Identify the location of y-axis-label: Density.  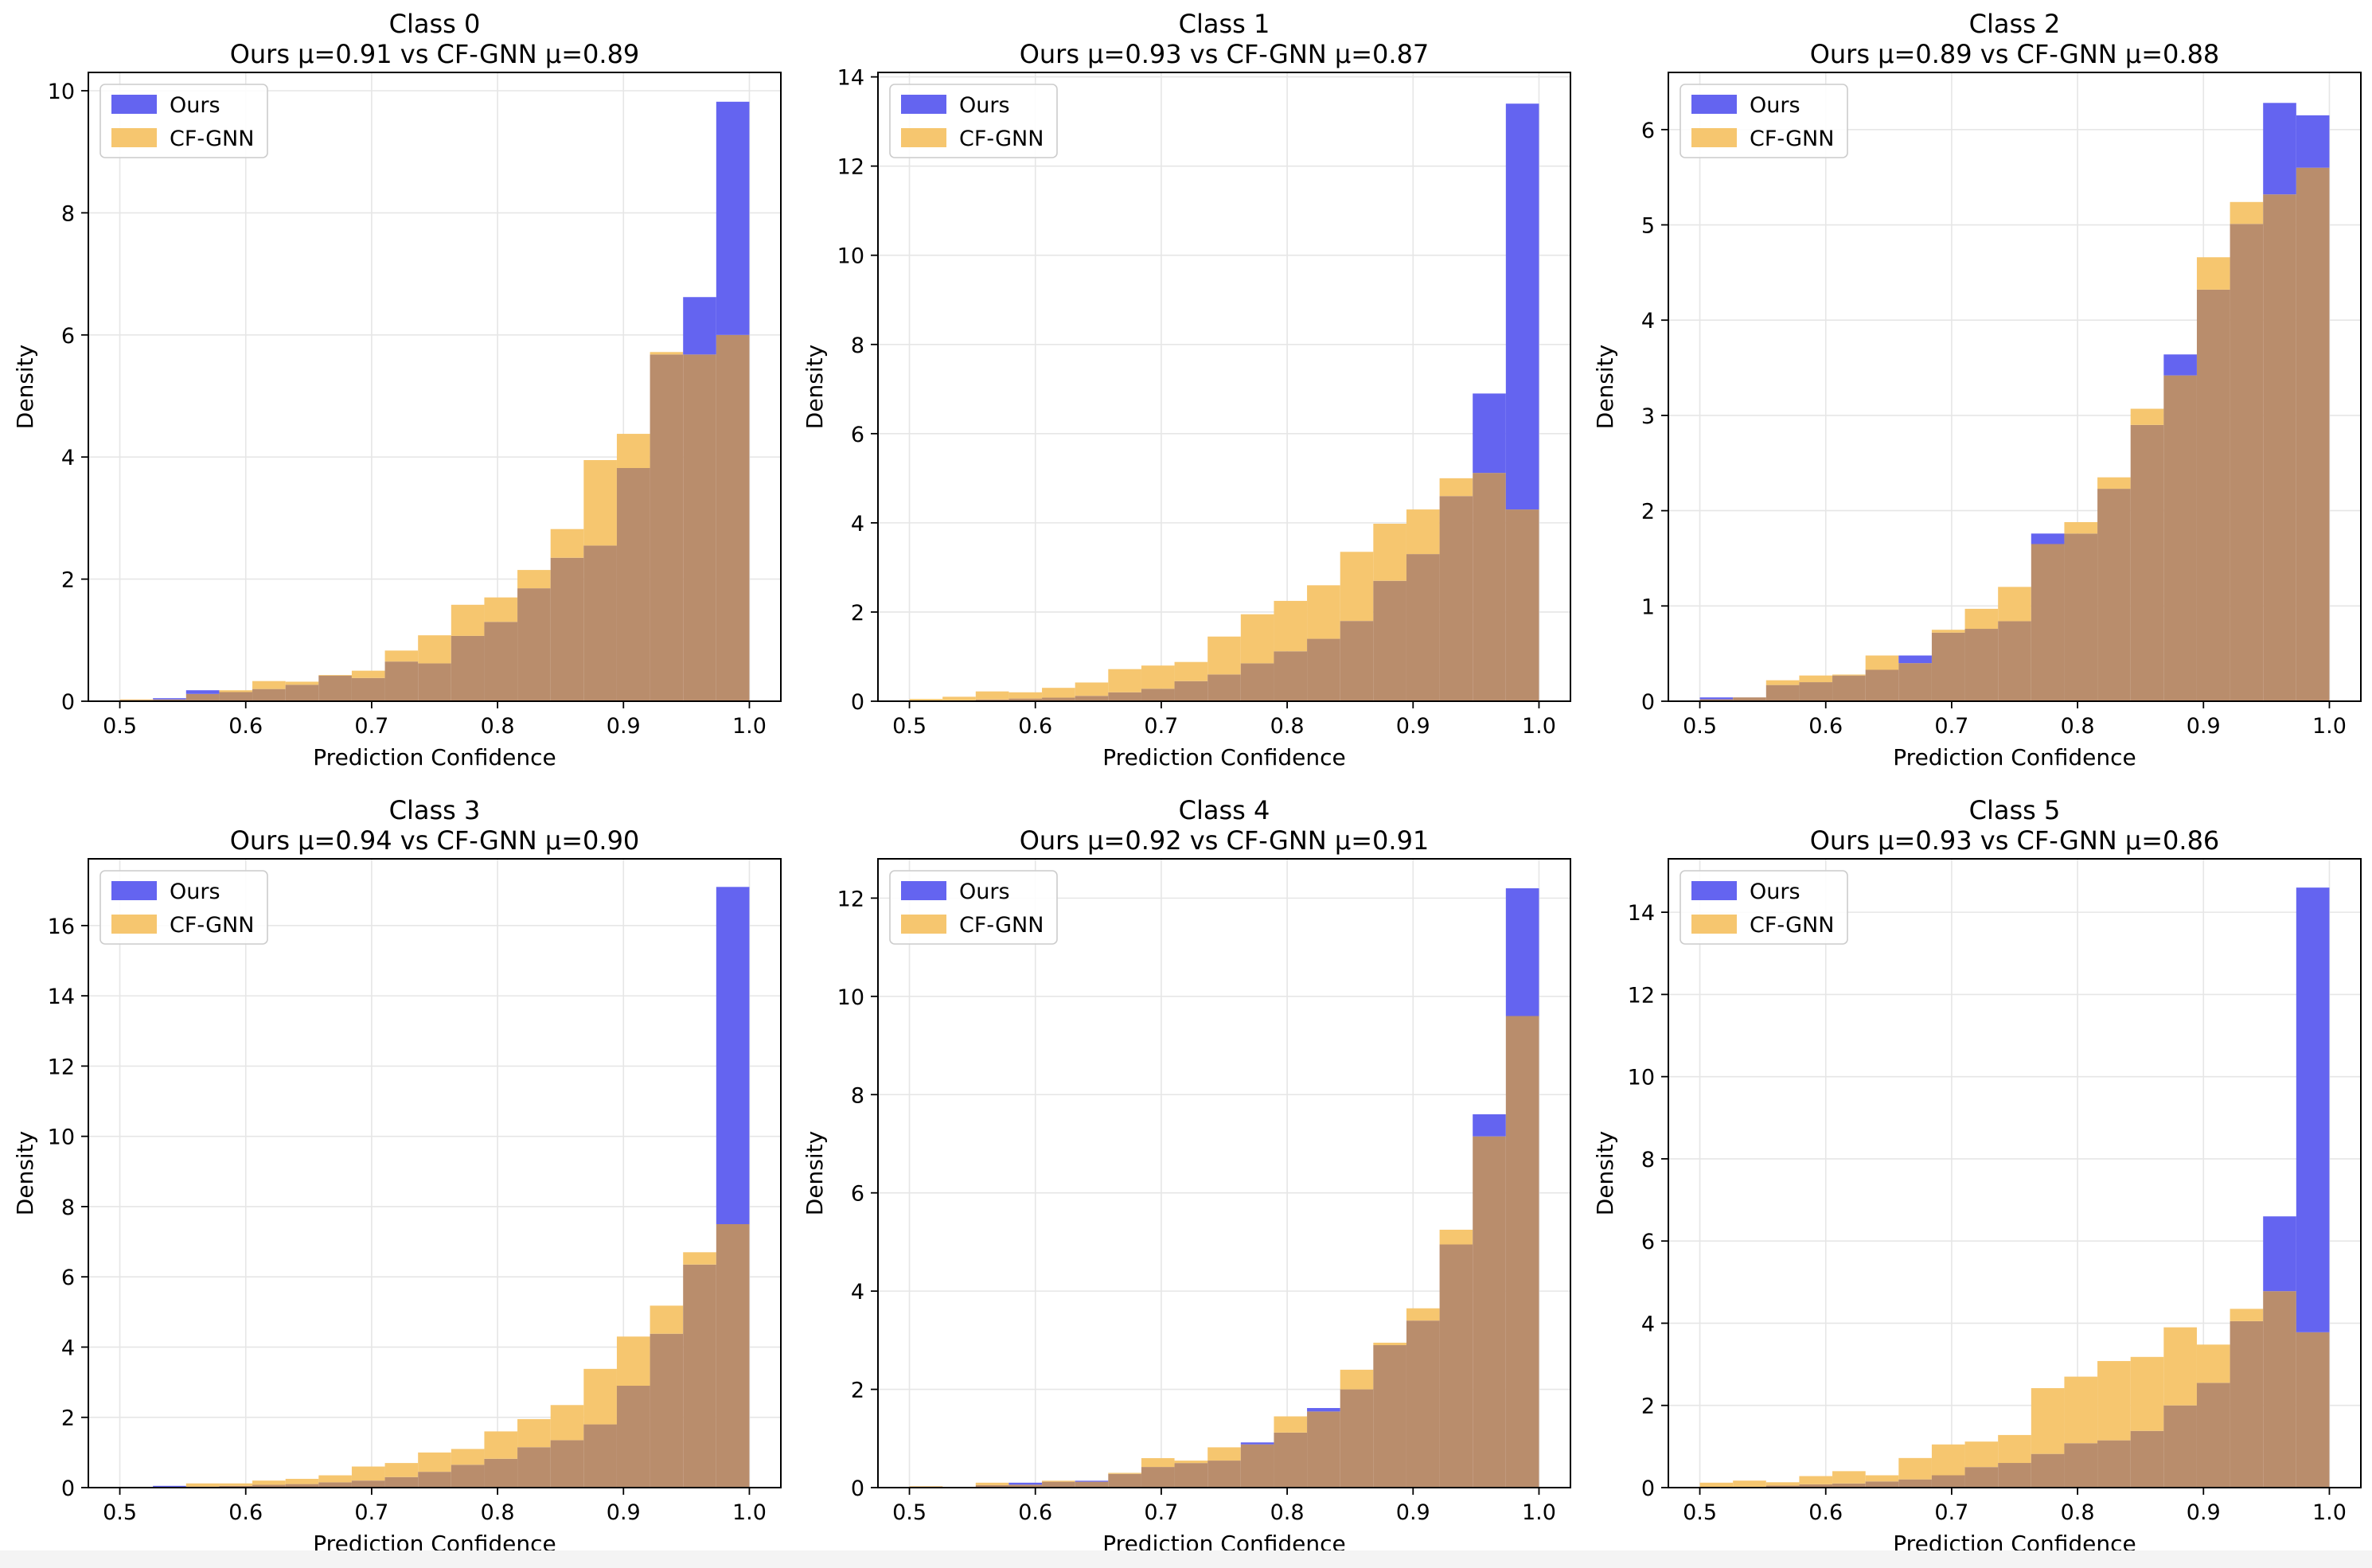
(25, 387).